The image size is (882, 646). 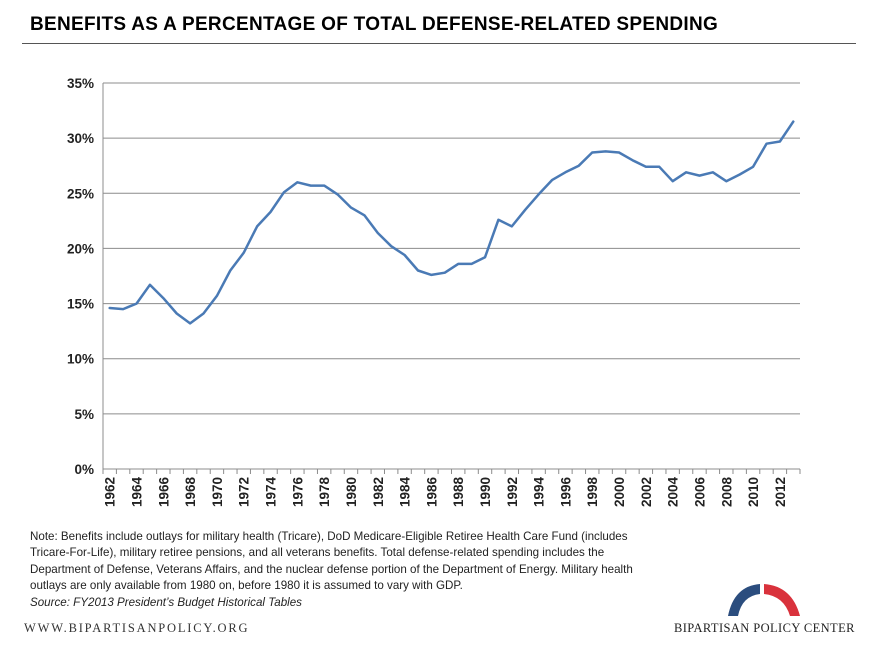 I want to click on x-tick-label: 1974, so click(x=271, y=492).